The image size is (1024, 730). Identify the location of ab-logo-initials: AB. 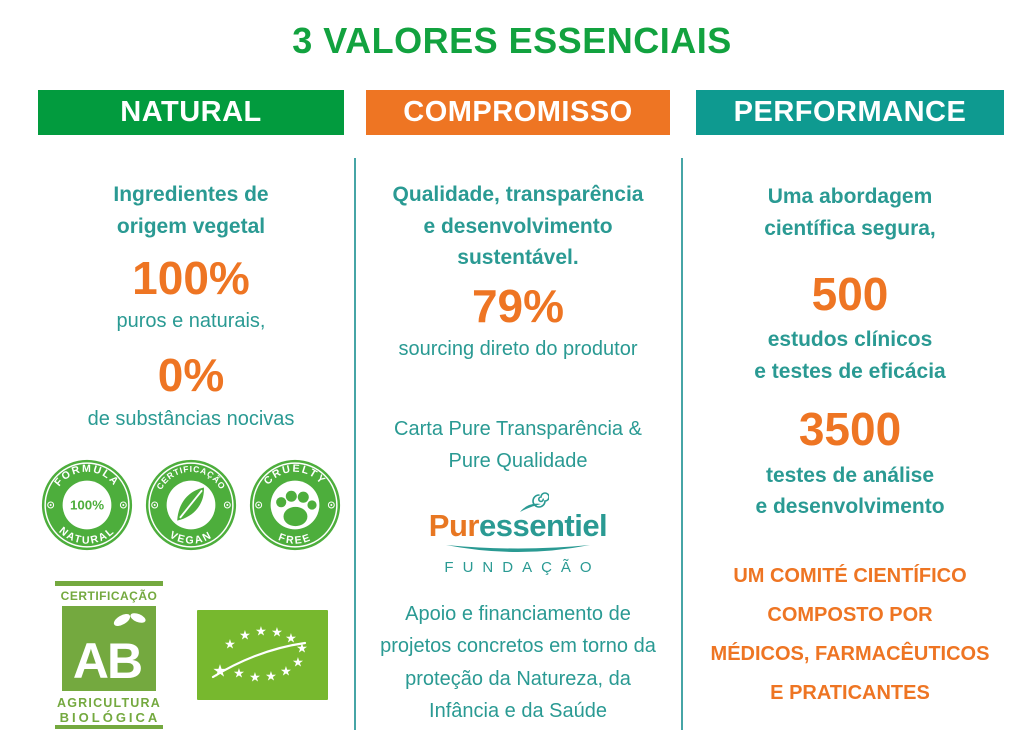
(106, 661).